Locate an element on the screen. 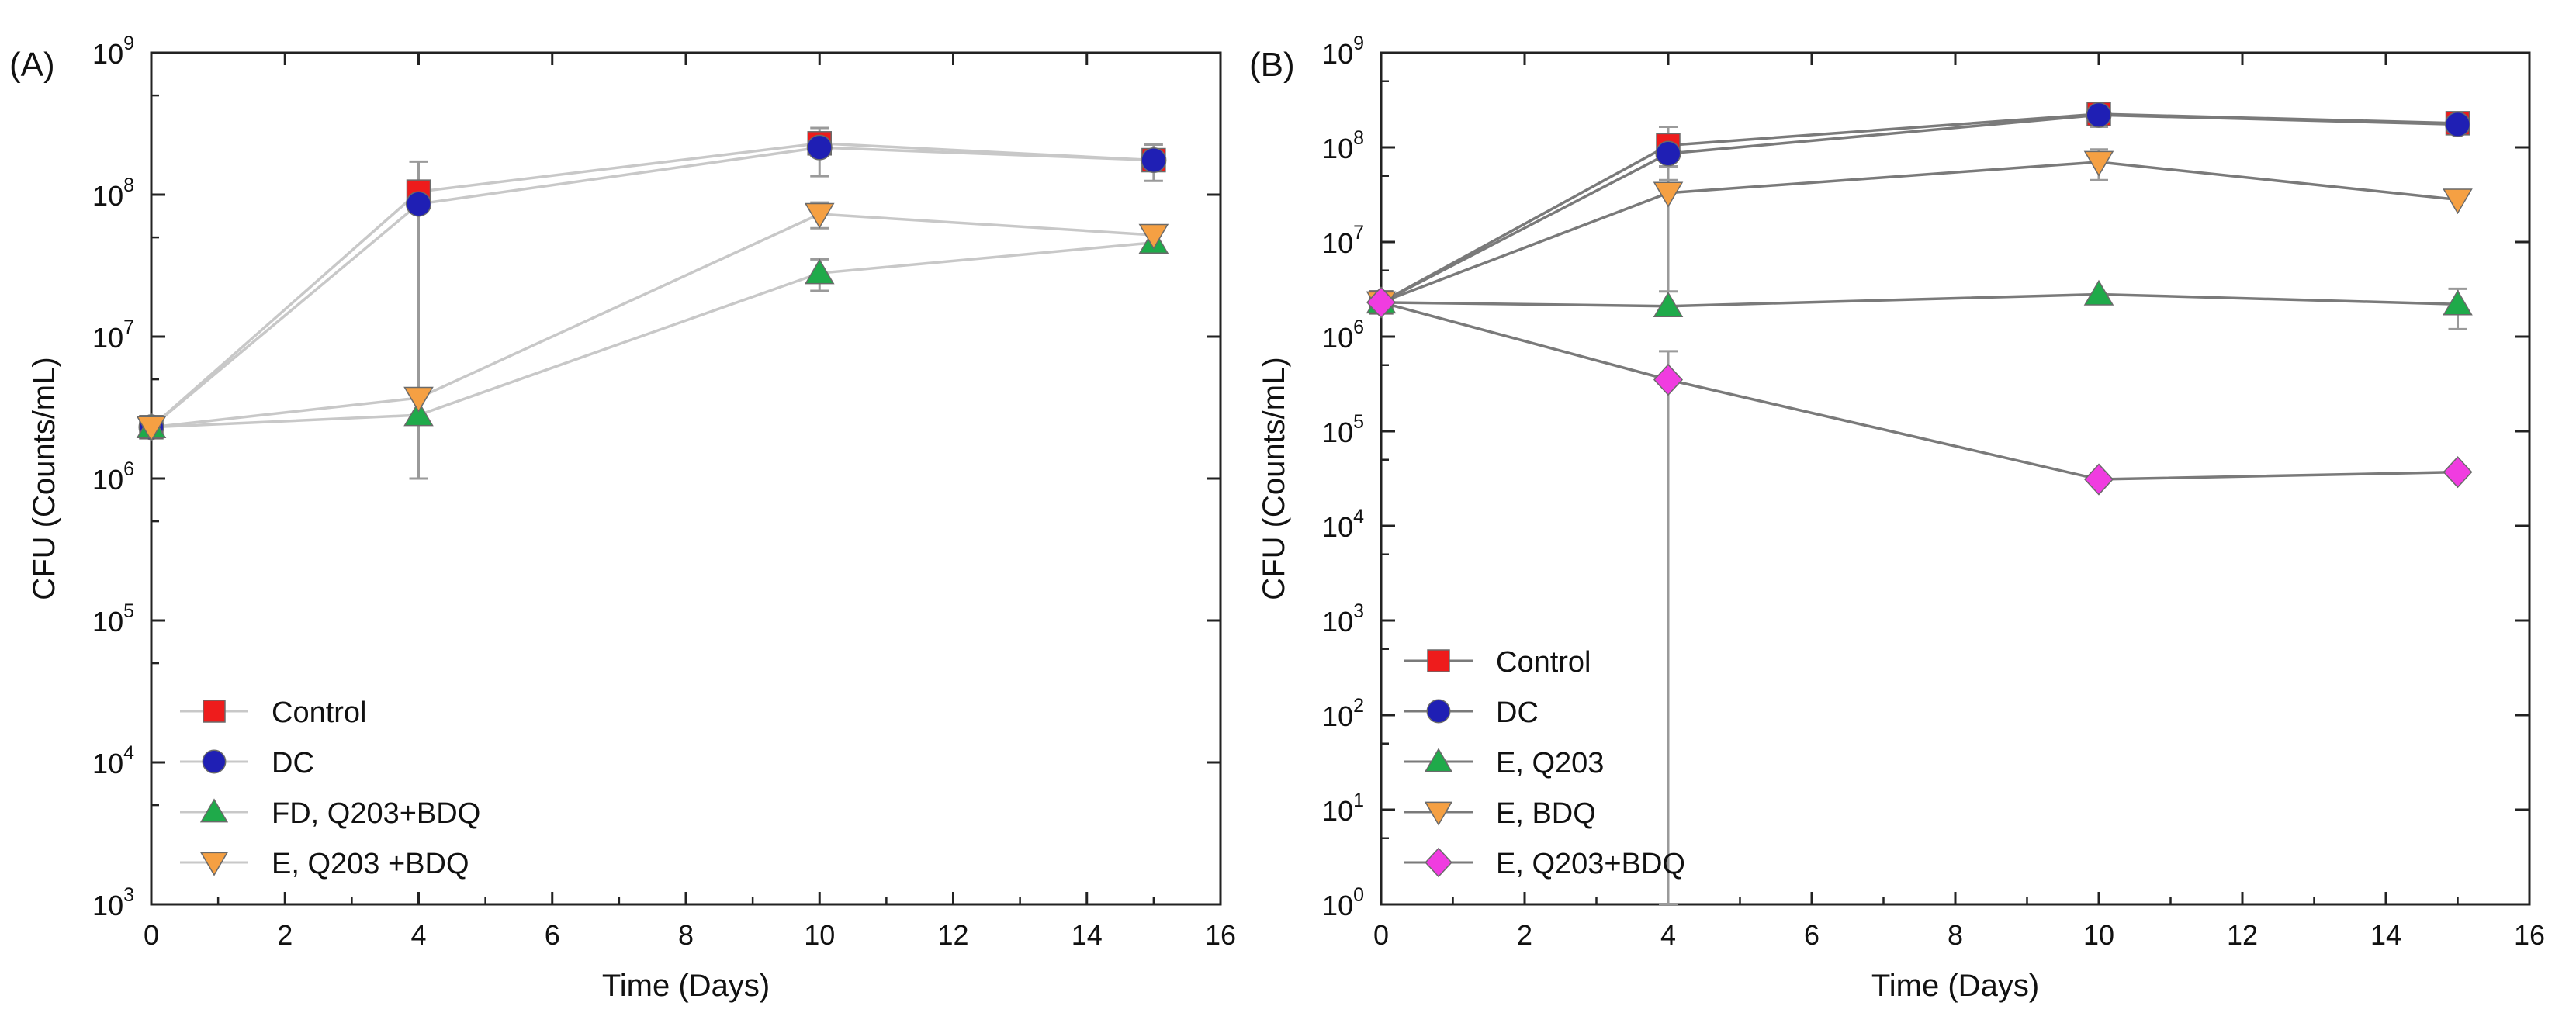 The width and height of the screenshot is (2576, 1030). y-tick-label: 10¹ is located at coordinates (1343, 808).